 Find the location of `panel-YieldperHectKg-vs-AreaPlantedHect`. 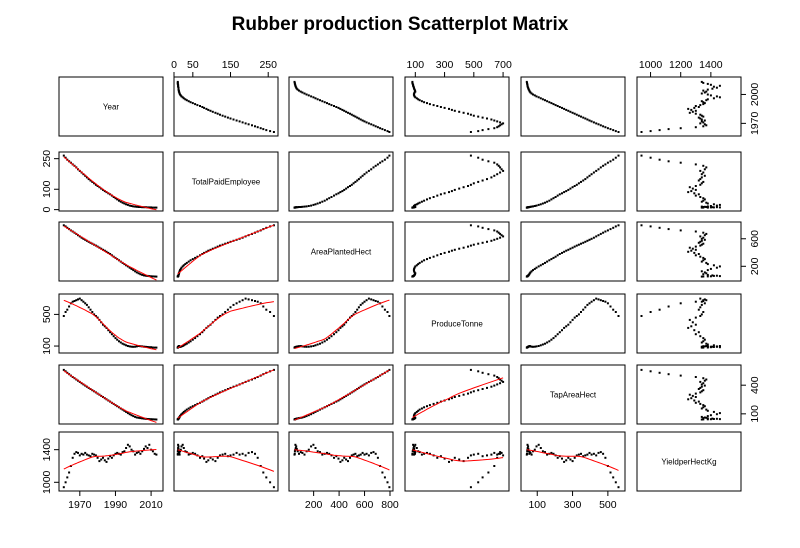

panel-YieldperHectKg-vs-AreaPlantedHect is located at coordinates (341, 461).